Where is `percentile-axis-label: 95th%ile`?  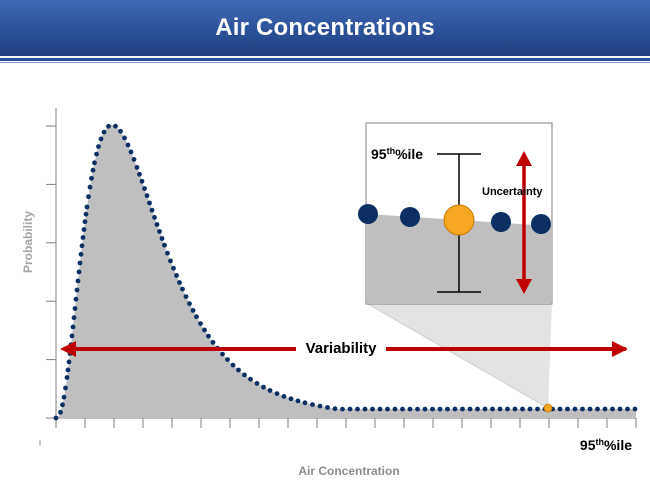
percentile-axis-label: 95th%ile is located at coordinates (605, 445).